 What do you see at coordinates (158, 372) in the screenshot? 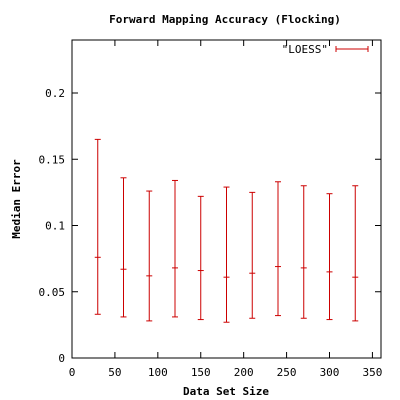
I see `x-tick-label: 100` at bounding box center [158, 372].